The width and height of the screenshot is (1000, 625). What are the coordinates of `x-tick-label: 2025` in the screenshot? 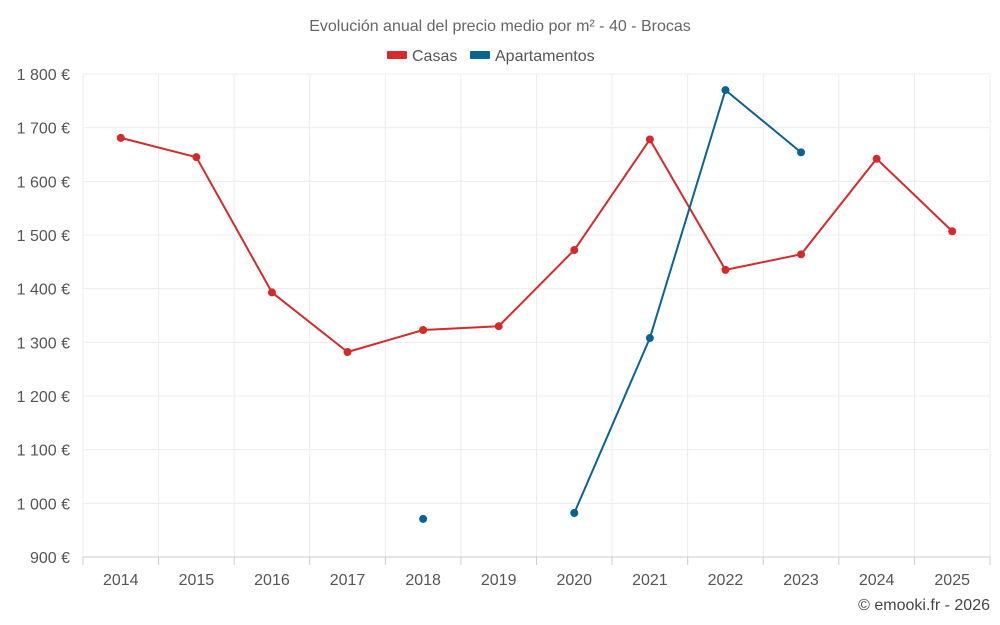 It's located at (952, 580).